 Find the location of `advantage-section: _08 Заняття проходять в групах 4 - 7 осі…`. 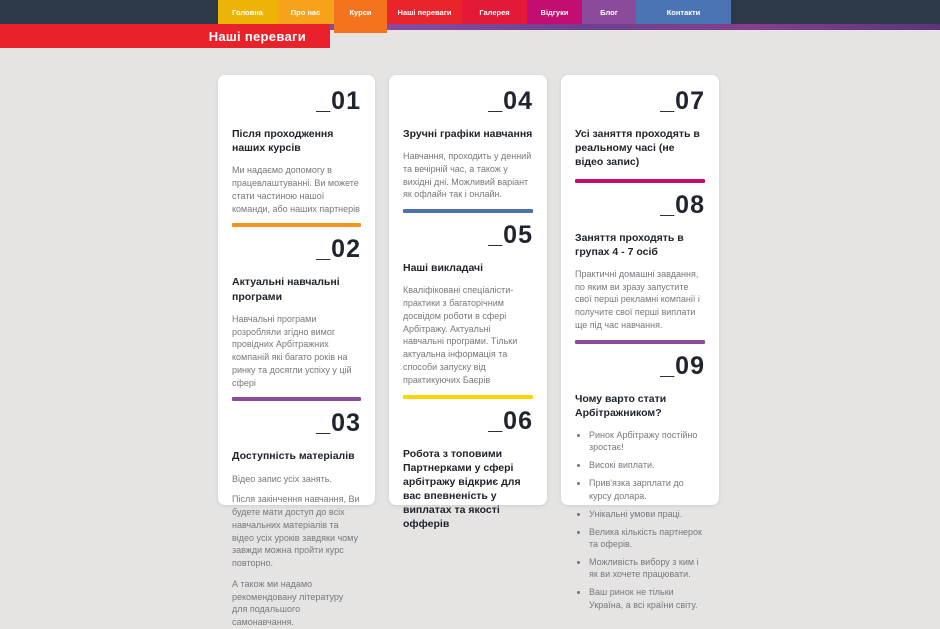

advantage-section: _08 Заняття проходять в групах 4 - 7 осі… is located at coordinates (640, 267).